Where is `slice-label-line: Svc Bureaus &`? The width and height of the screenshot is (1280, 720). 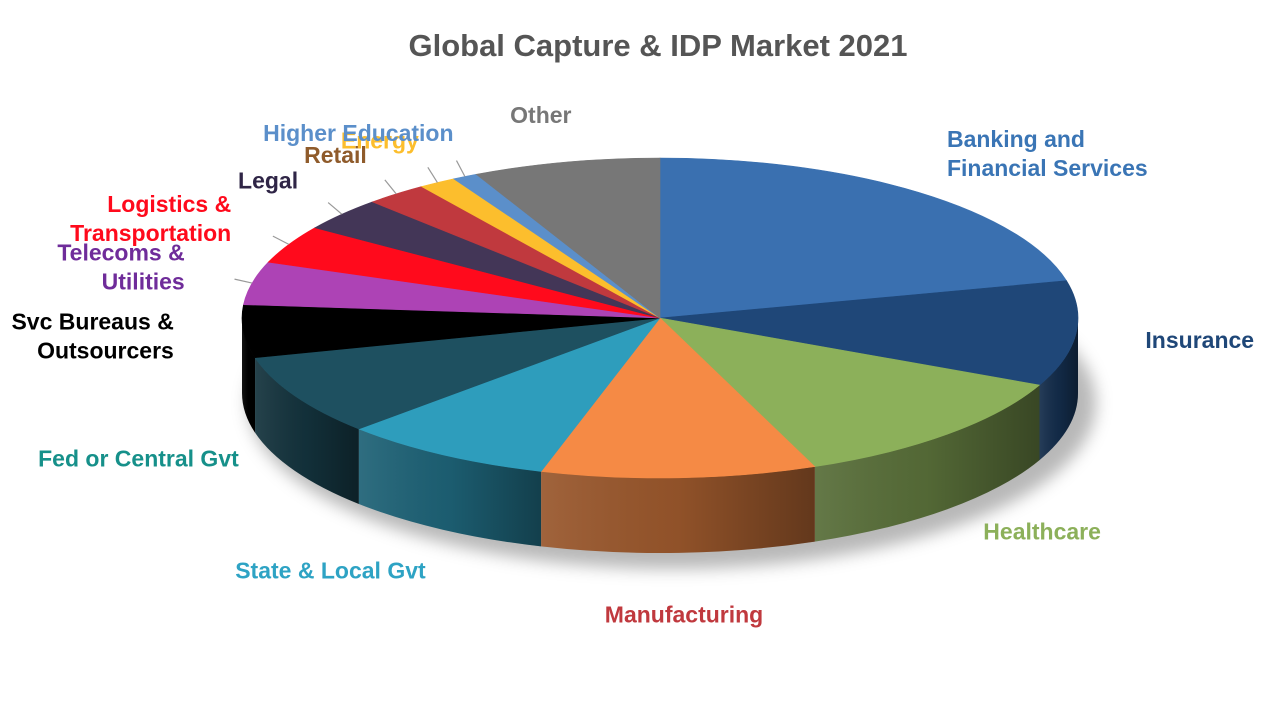 slice-label-line: Svc Bureaus & is located at coordinates (92, 321).